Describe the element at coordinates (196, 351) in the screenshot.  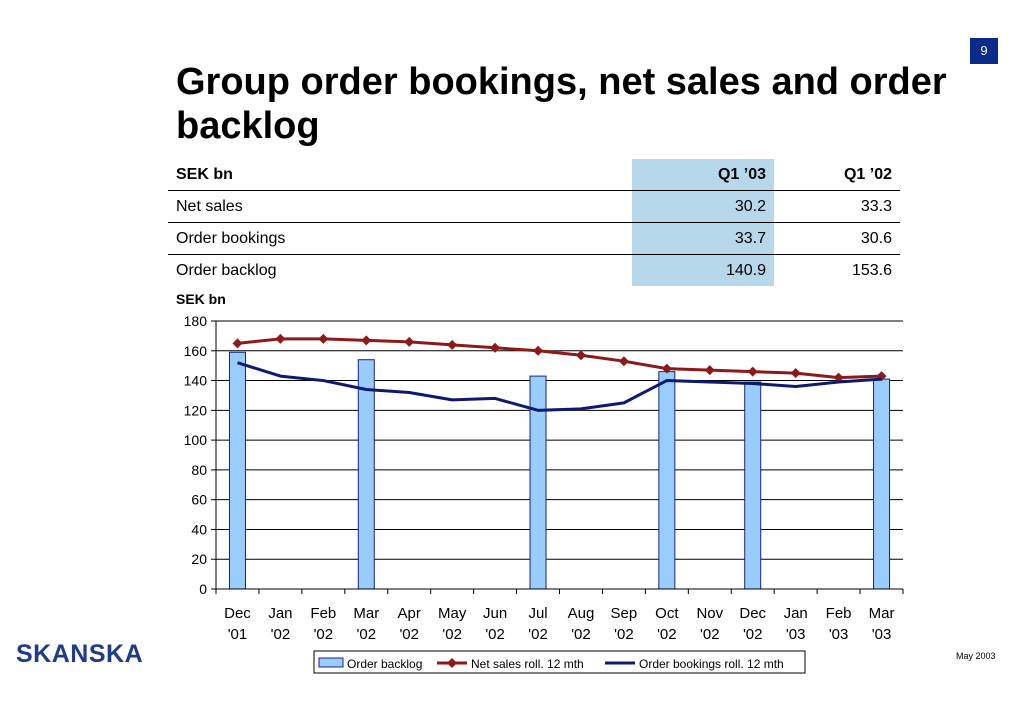
I see `y-tick-label: 160` at that location.